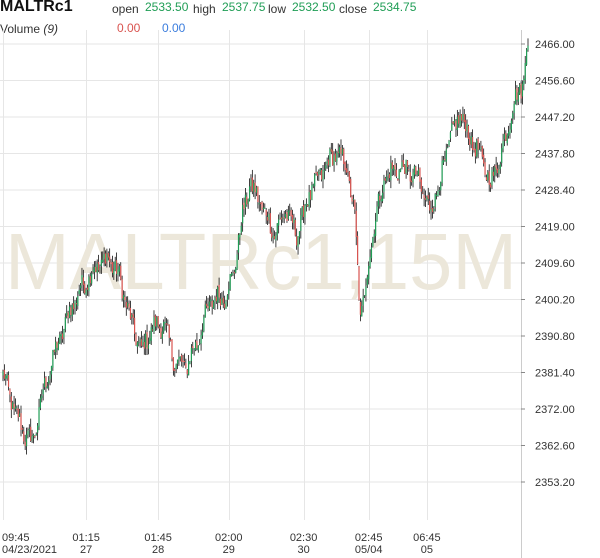 This screenshot has height=558, width=600. I want to click on volume-value-b: 0.00, so click(174, 28).